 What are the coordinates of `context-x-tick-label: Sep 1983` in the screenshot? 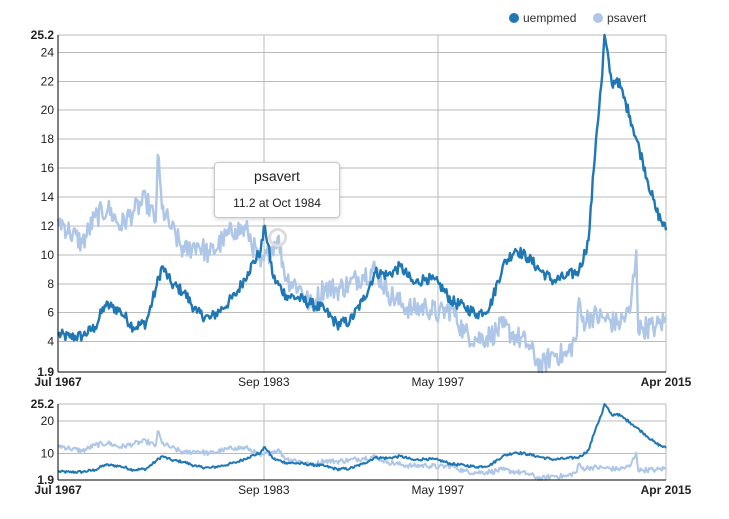 It's located at (264, 490).